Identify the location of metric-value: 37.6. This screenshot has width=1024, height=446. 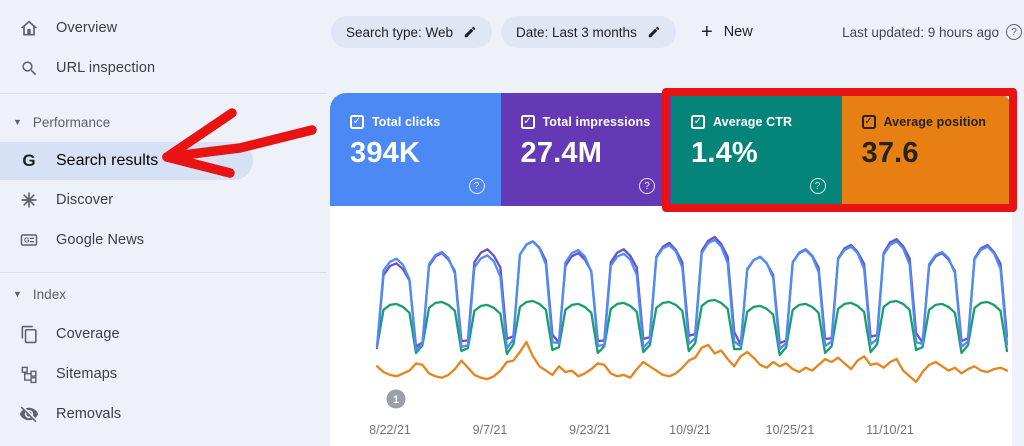
(890, 153).